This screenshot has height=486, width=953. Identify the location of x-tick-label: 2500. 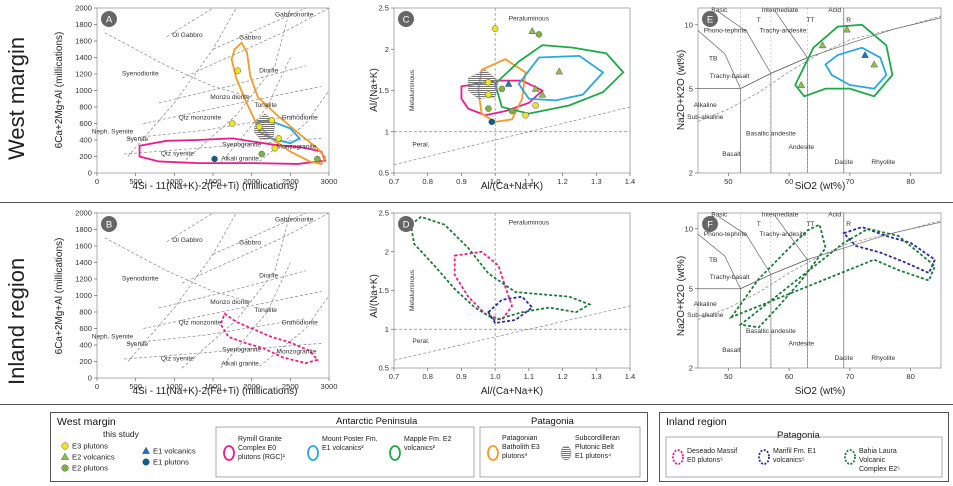
(290, 386).